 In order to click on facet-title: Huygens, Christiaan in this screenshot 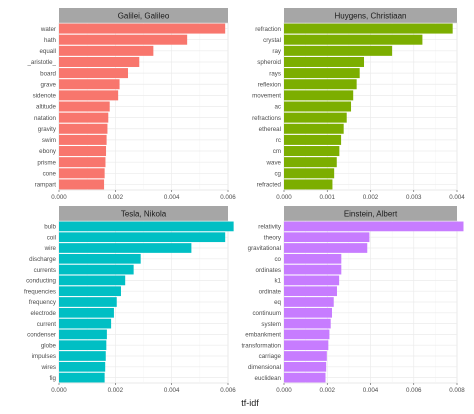, I will do `click(370, 16)`.